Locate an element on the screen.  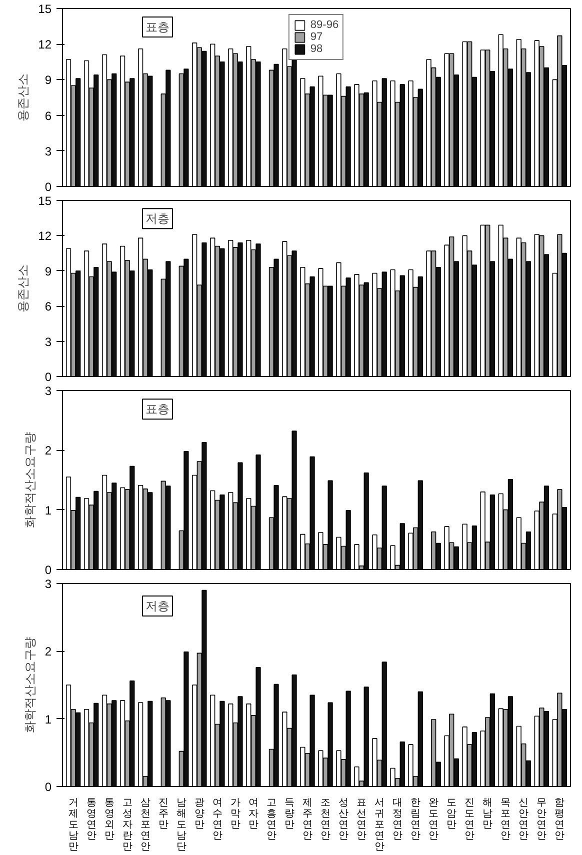
x-tick-label: 득량만 is located at coordinates (289, 814).